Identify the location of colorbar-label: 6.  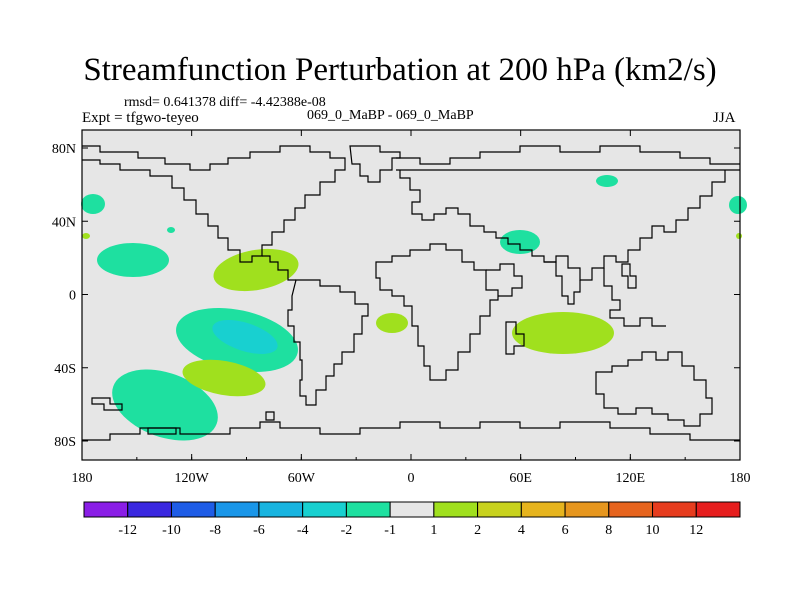
(565, 530).